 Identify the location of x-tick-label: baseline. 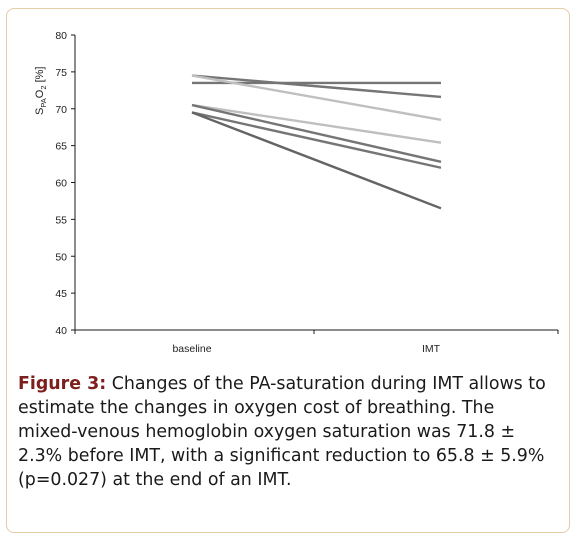
(191, 349).